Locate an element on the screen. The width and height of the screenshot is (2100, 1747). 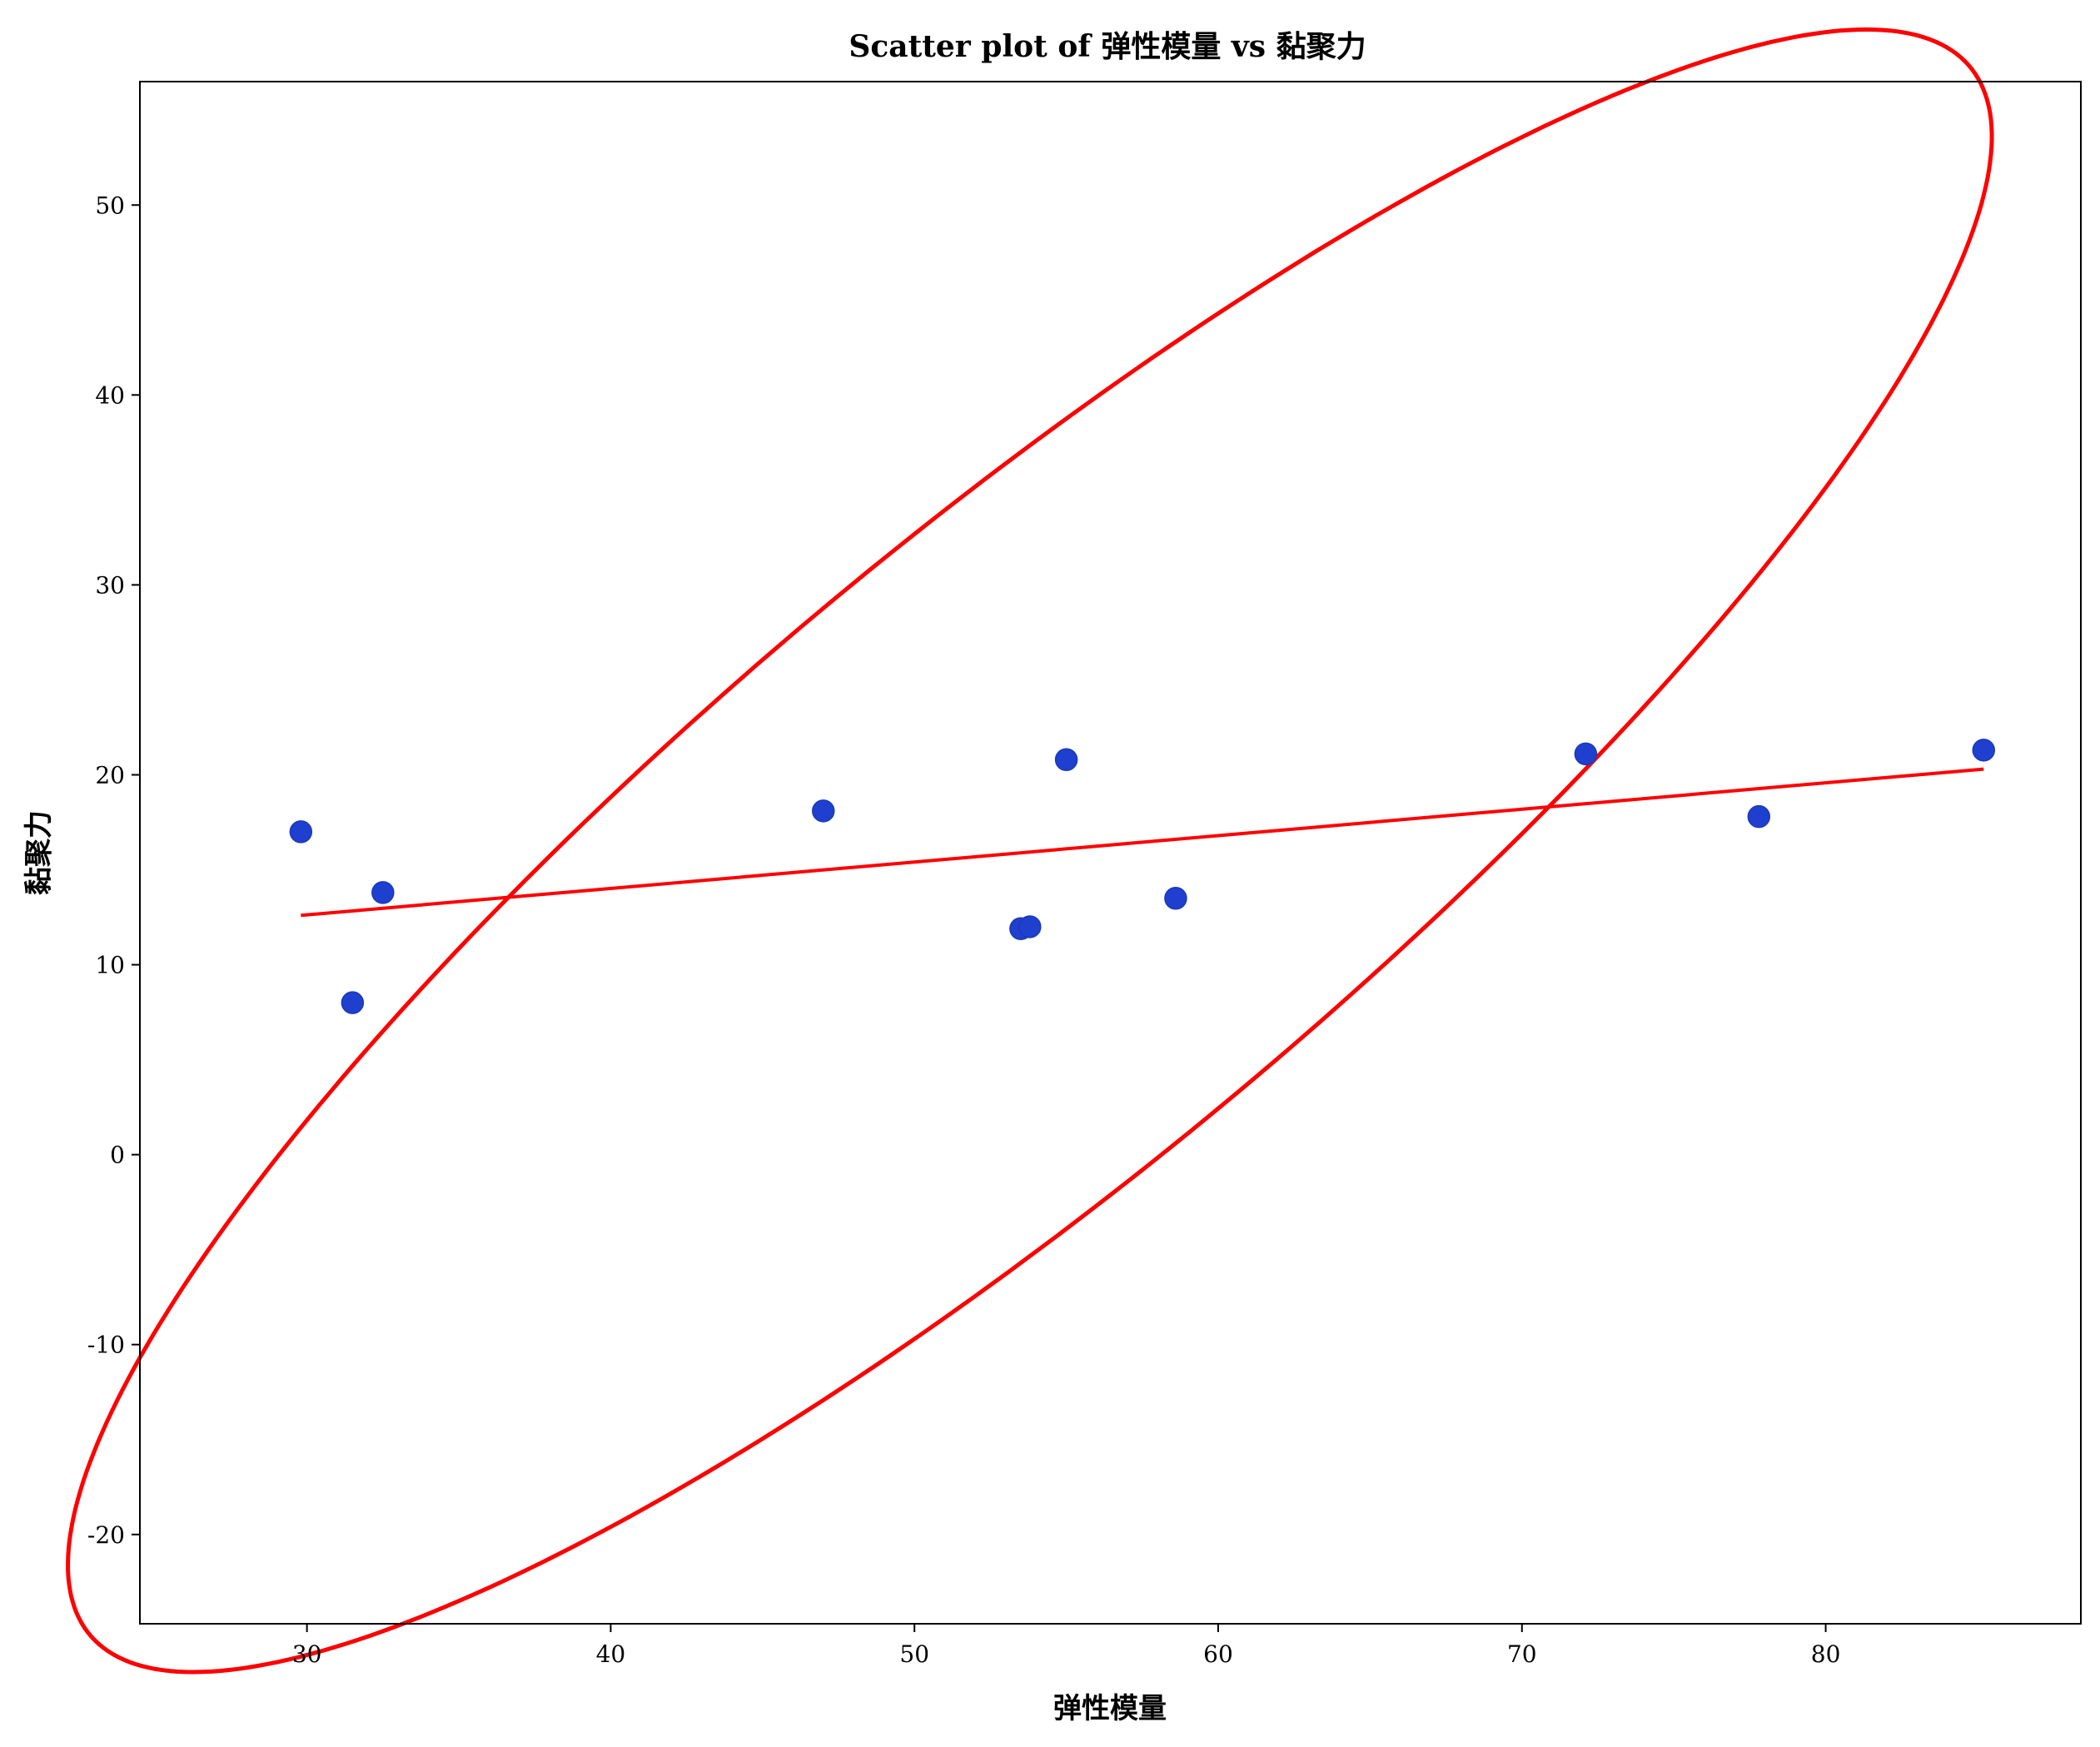
y-tick-label: 20 is located at coordinates (110, 775).